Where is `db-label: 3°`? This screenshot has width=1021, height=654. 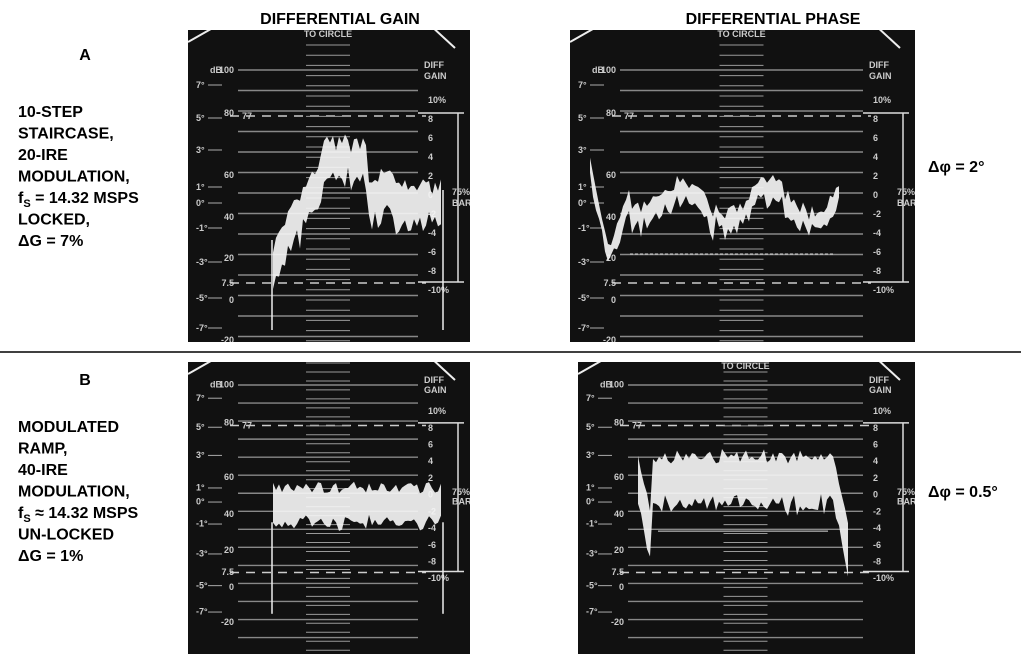 db-label: 3° is located at coordinates (582, 150).